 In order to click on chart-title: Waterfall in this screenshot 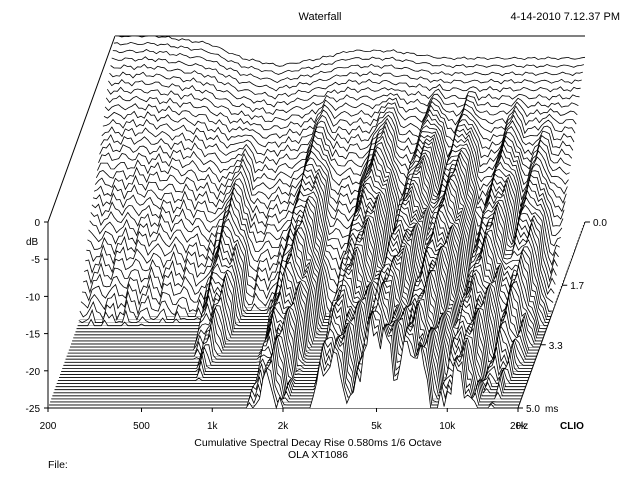, I will do `click(320, 17)`.